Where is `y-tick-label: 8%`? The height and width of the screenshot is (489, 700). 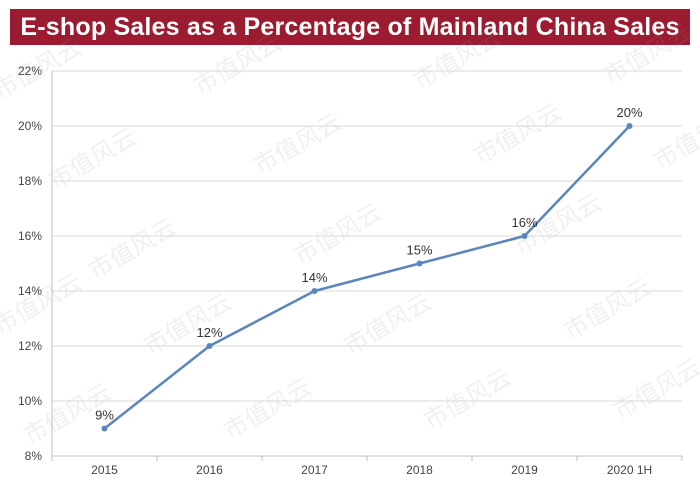
y-tick-label: 8% is located at coordinates (34, 456).